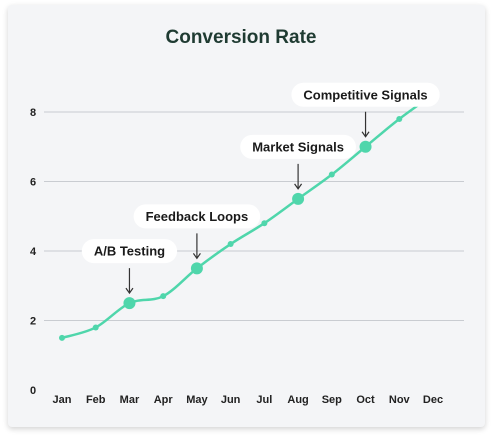  Describe the element at coordinates (433, 400) in the screenshot. I see `x-tick-label: Dec` at that location.